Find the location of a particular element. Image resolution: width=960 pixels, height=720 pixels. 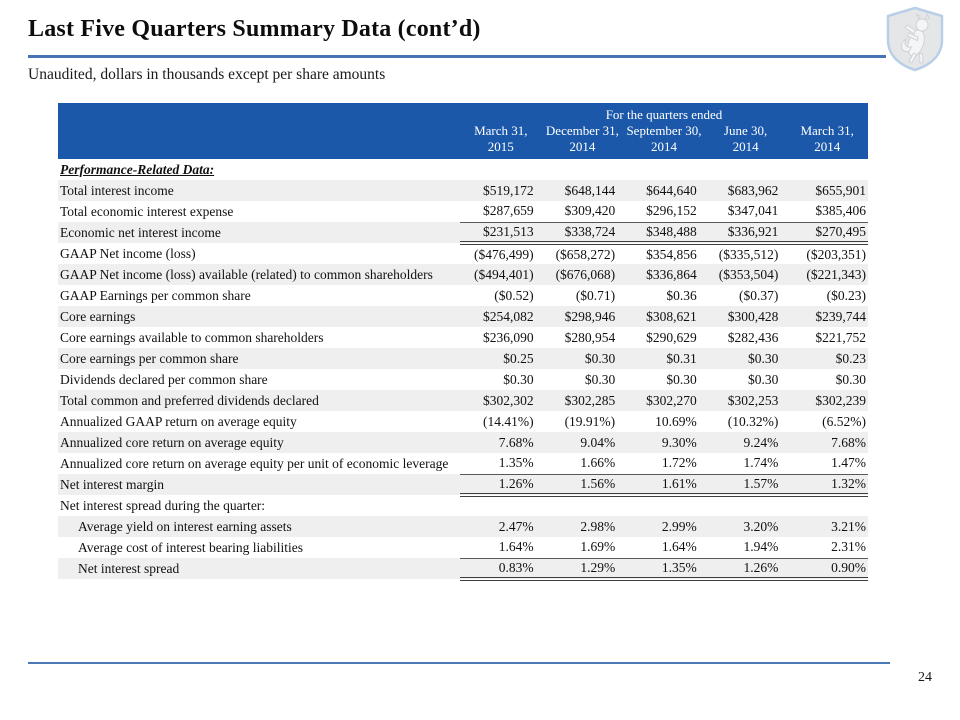

row-value: 1.72% is located at coordinates (664, 464).